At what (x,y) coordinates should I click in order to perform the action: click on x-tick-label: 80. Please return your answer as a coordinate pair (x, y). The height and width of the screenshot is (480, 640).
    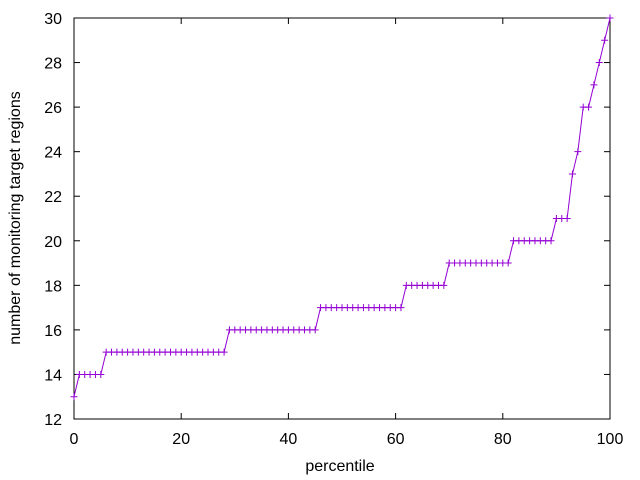
    Looking at the image, I should click on (503, 439).